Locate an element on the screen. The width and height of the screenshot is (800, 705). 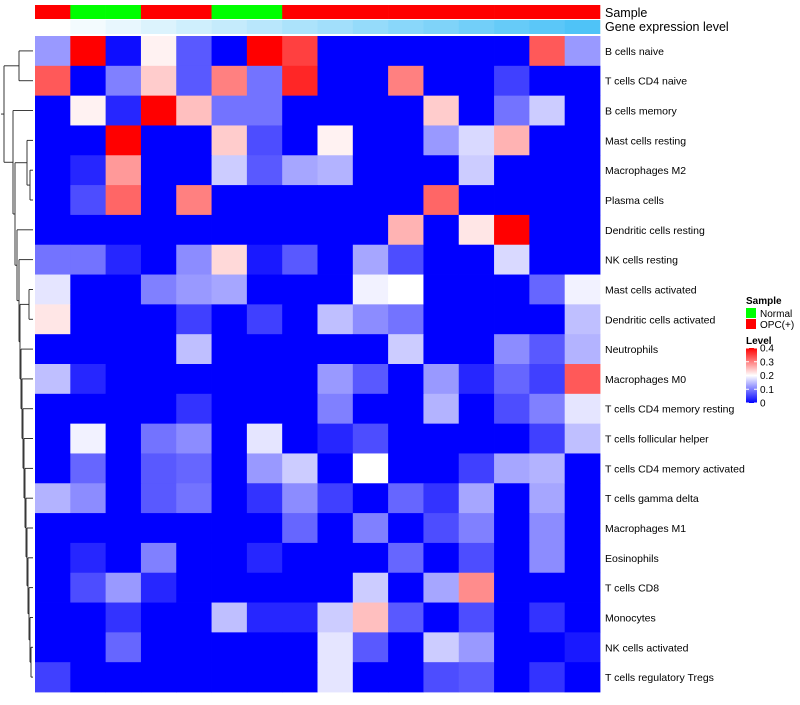
row-label: T cells CD4 memory resting is located at coordinates (669, 410).